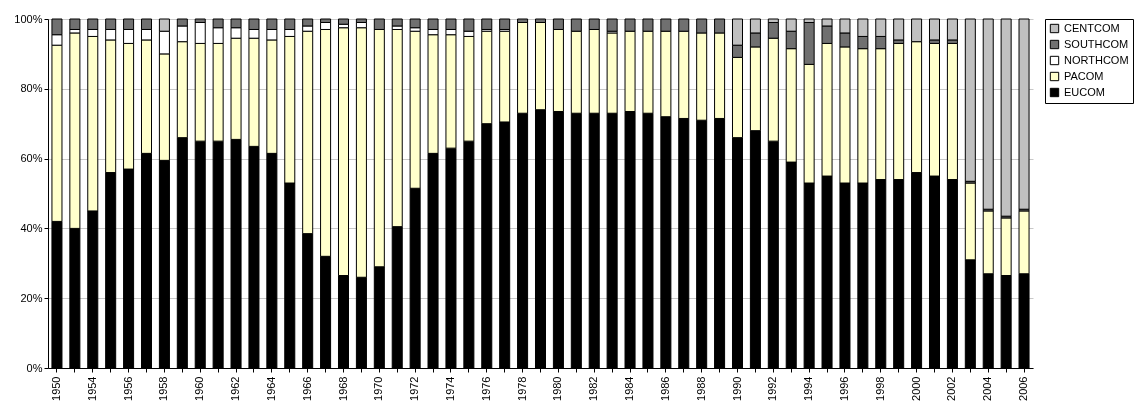  Describe the element at coordinates (31, 227) in the screenshot. I see `y-tick-label: 40%` at that location.